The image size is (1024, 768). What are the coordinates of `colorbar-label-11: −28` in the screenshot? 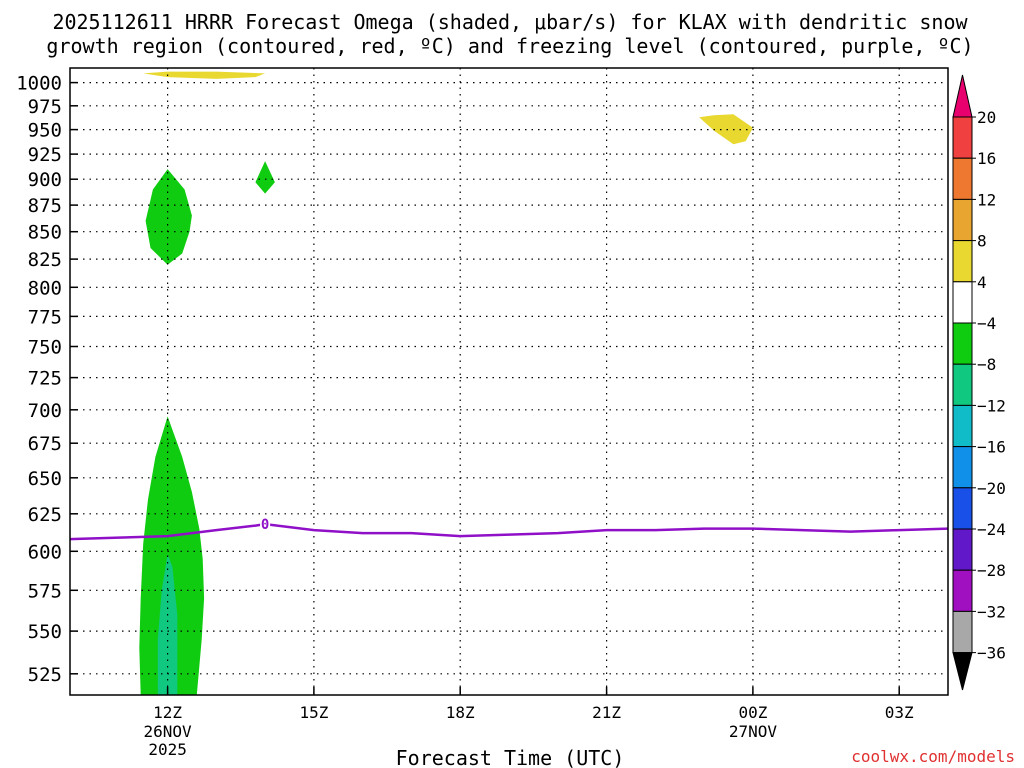 It's located at (991, 570).